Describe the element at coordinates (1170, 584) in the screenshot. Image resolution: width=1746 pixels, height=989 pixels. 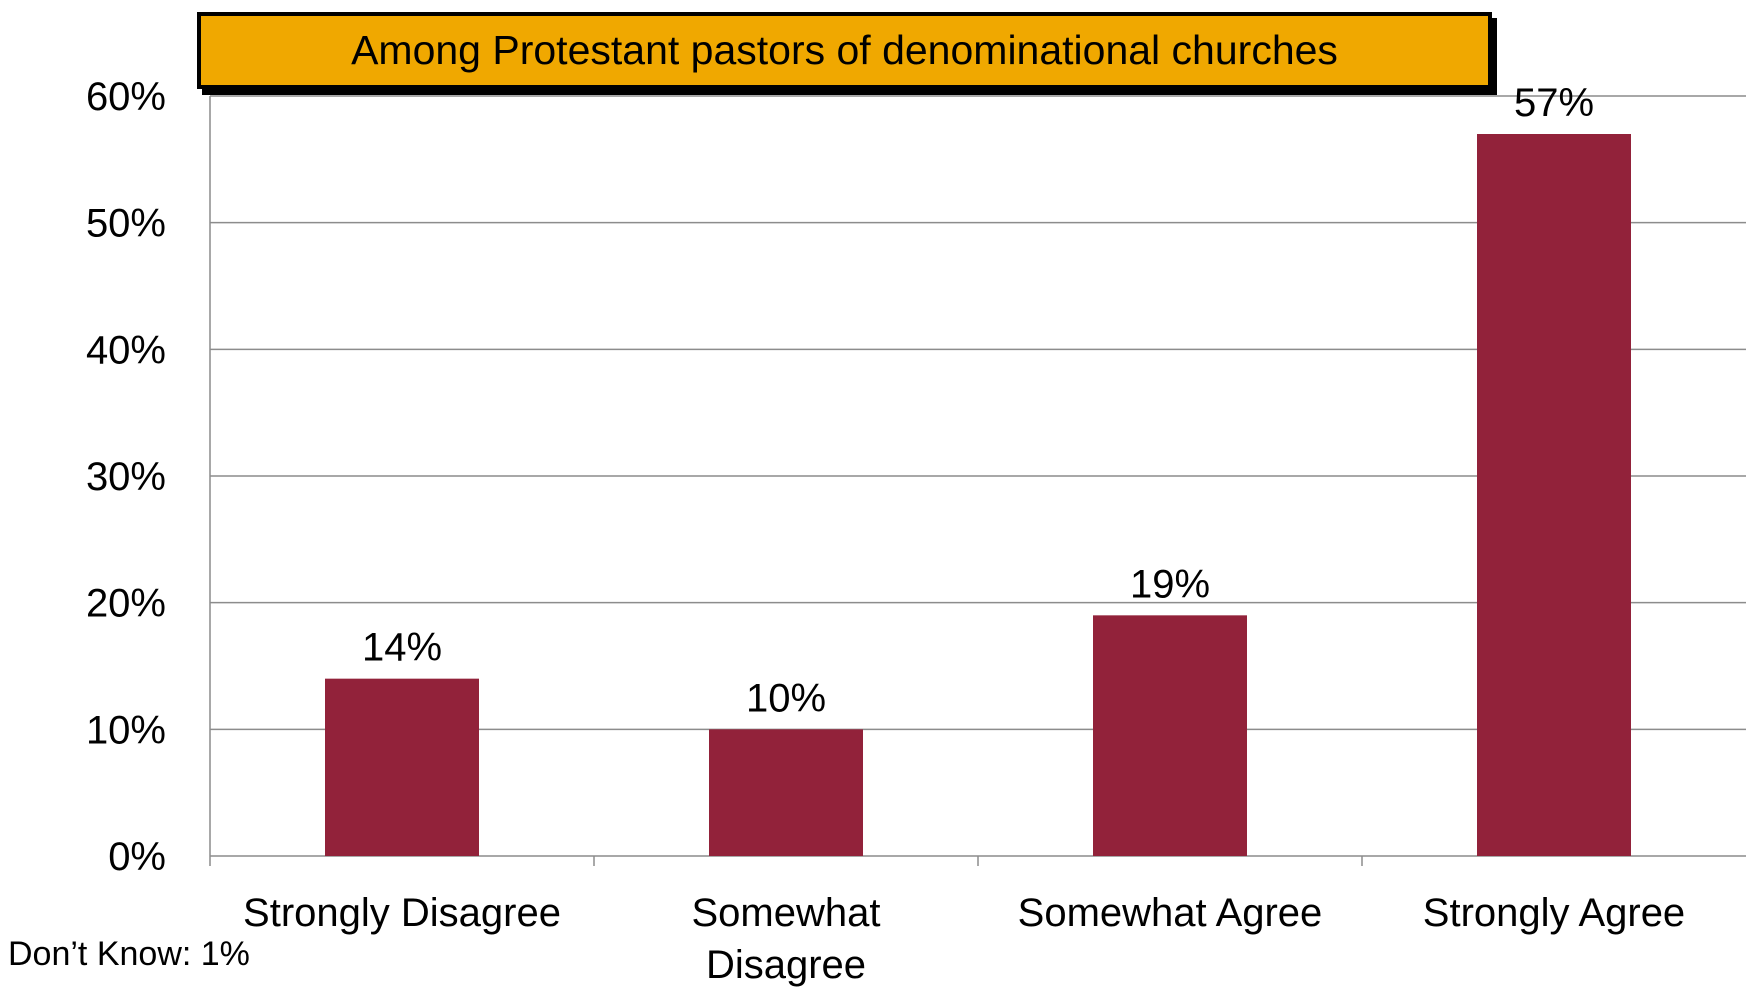
I see `data-label: 19%` at that location.